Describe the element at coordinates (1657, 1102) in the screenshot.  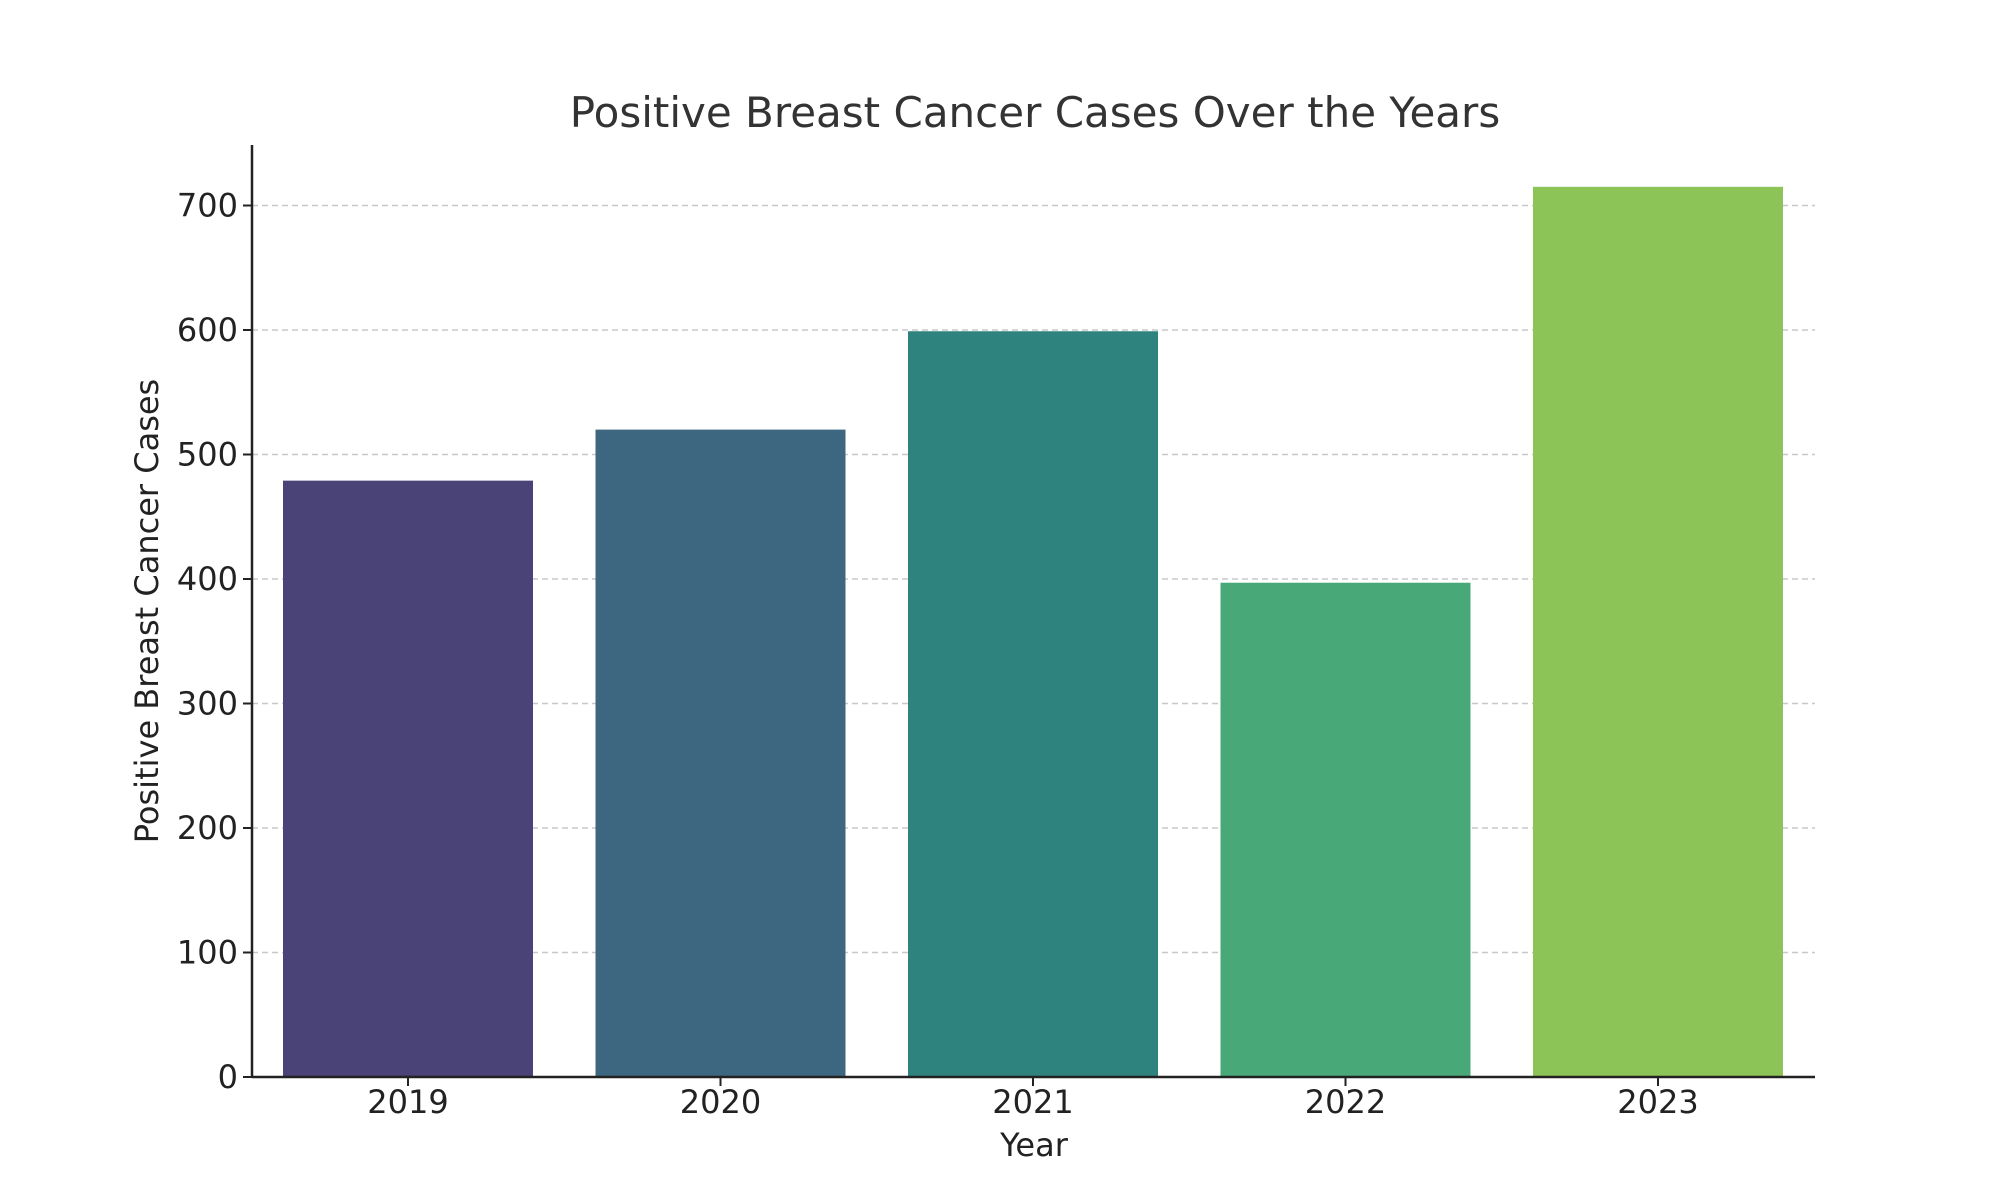
I see `x-tick-label: 2023` at that location.